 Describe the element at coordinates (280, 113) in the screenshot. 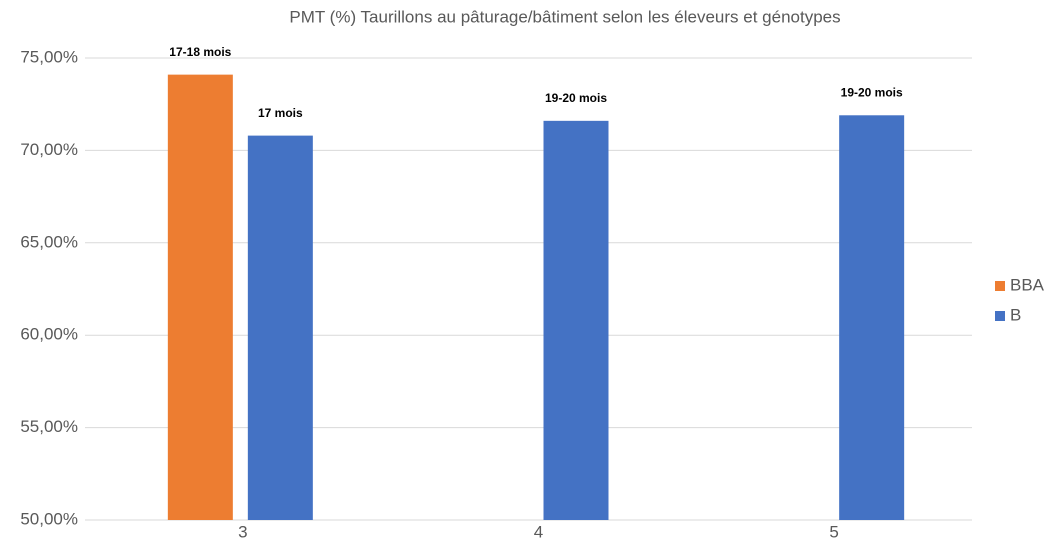

I see `bar-annotation: 17 mois` at that location.